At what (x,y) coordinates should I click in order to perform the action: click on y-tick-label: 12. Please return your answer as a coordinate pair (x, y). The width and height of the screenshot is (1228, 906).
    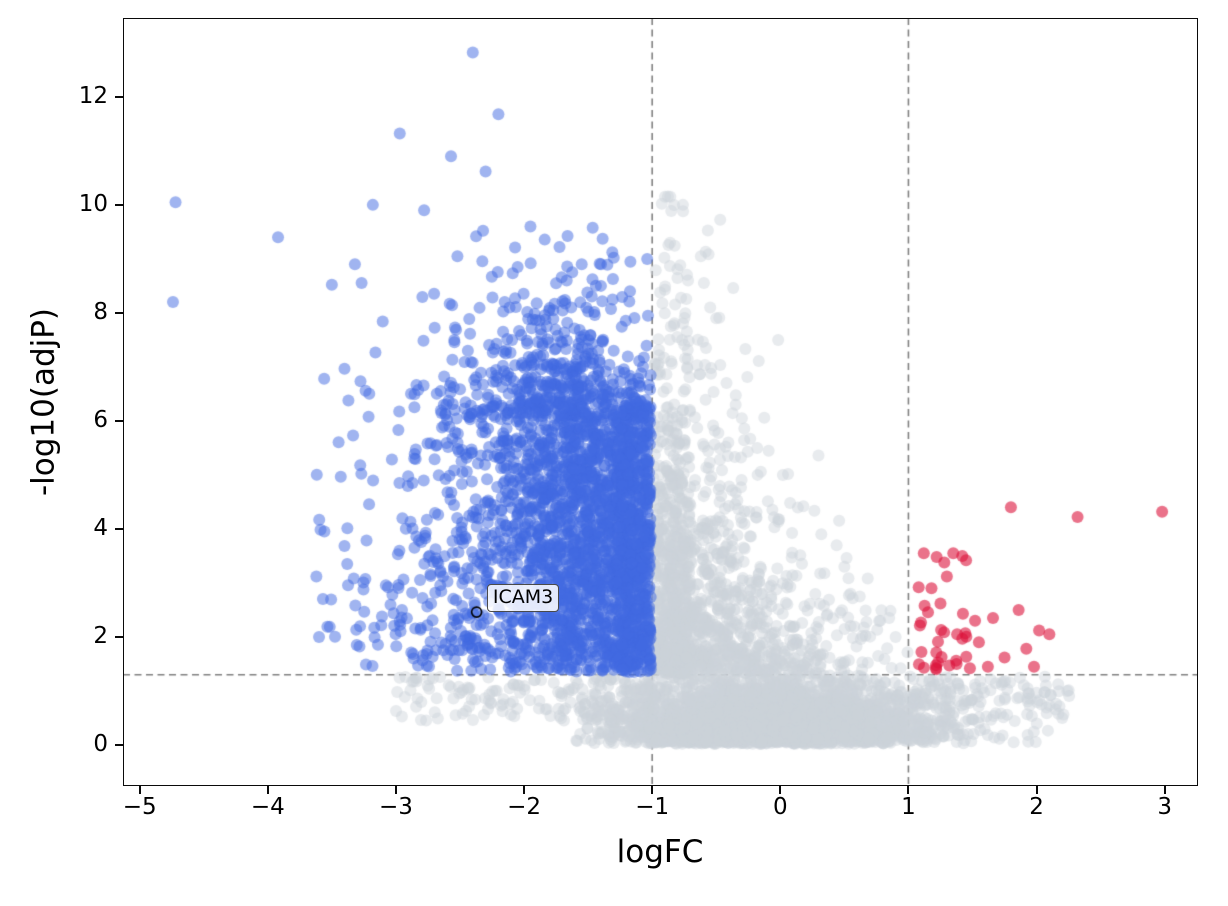
    Looking at the image, I should click on (93, 96).